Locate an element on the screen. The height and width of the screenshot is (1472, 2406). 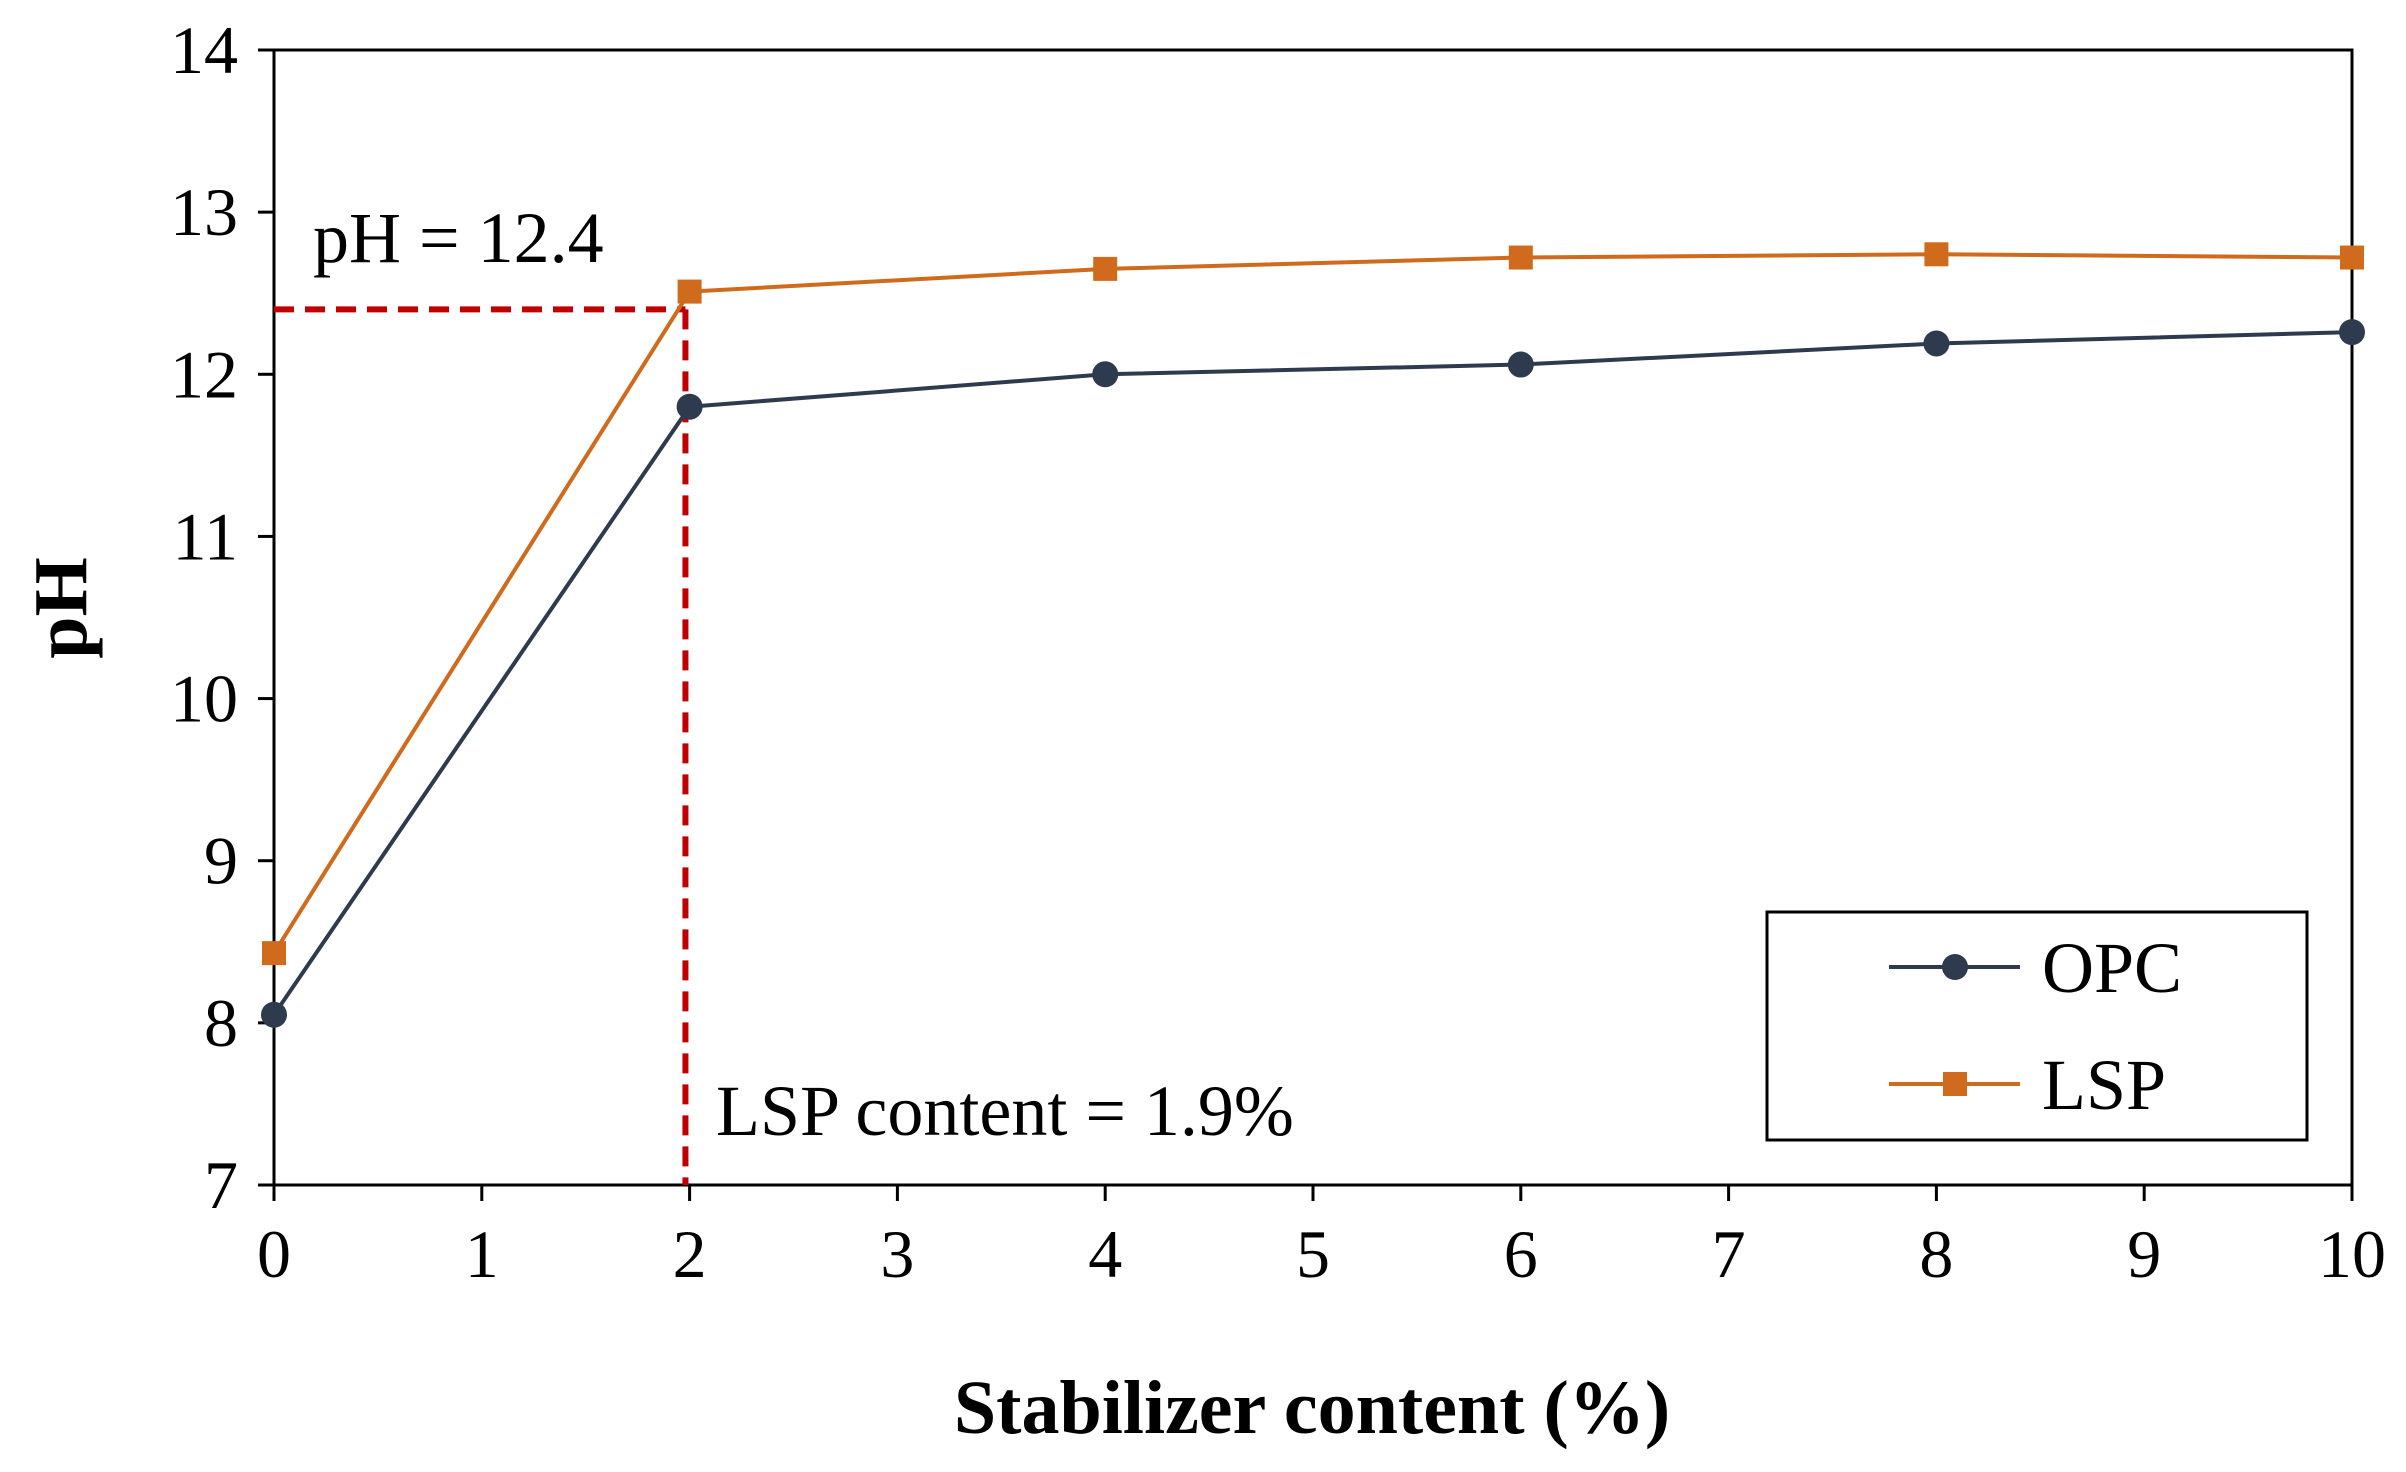
legend-items: OPC LSP is located at coordinates (2035, 1026).